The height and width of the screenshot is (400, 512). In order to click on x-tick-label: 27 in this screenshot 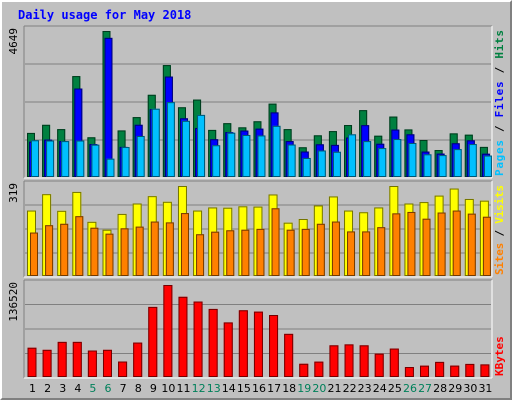, I will do `click(425, 388)`.